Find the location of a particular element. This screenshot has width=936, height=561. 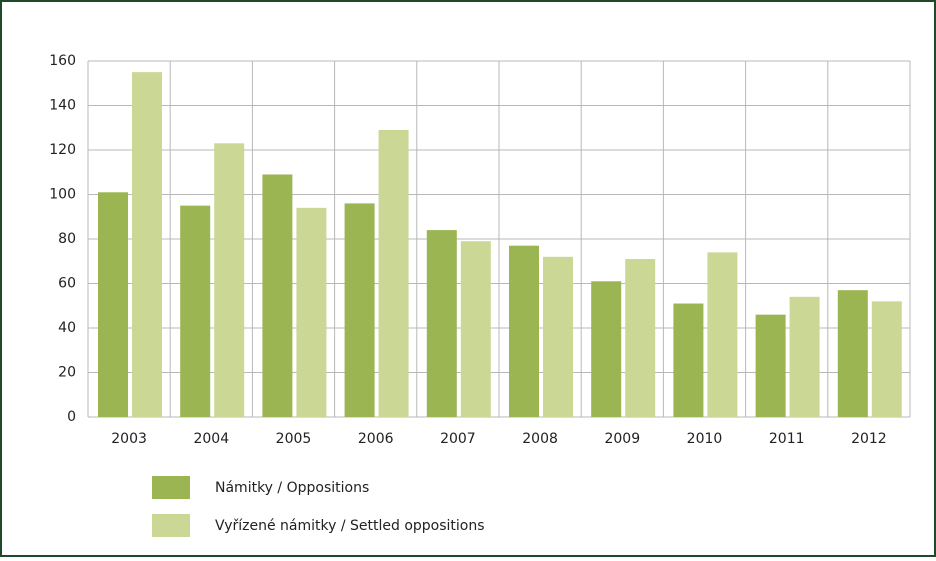

x-tick-label: 2008 is located at coordinates (540, 439).